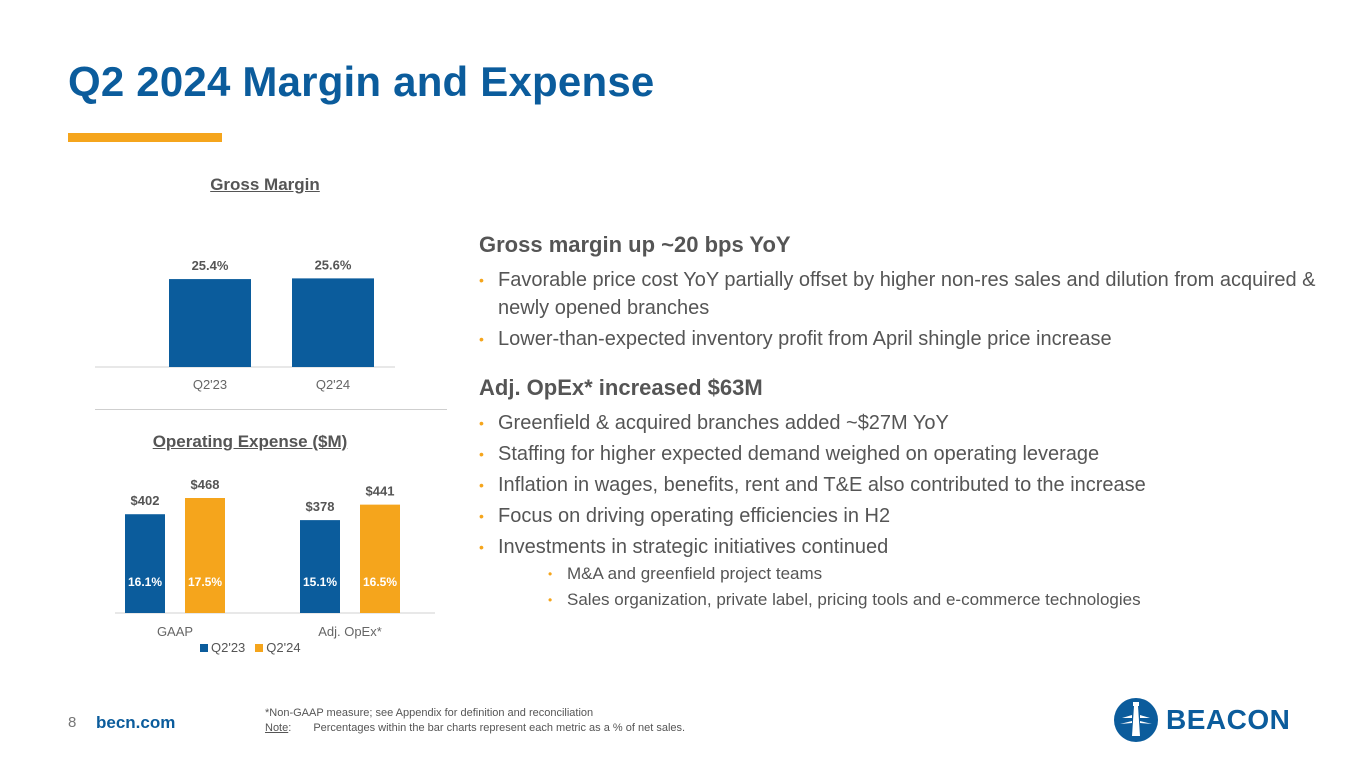  Describe the element at coordinates (205, 582) in the screenshot. I see `opex-pct-label: 17.5%` at that location.